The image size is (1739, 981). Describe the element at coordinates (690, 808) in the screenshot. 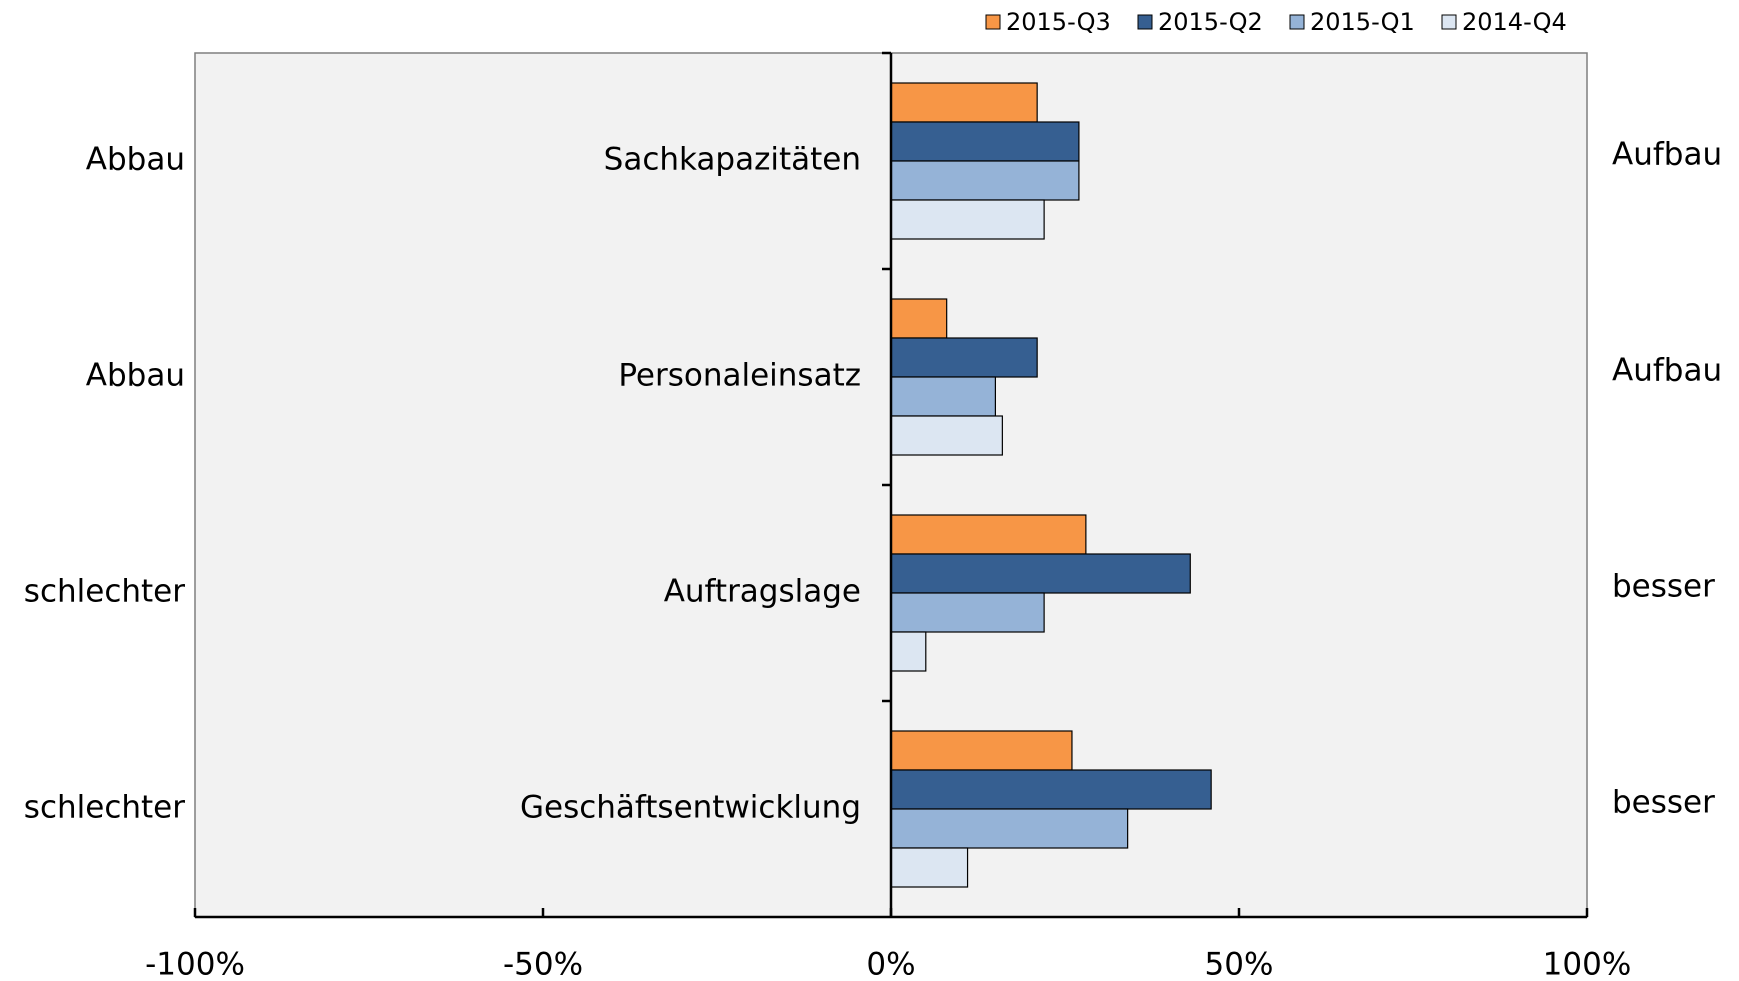

I see `category-label: Geschäftsentwicklung` at that location.